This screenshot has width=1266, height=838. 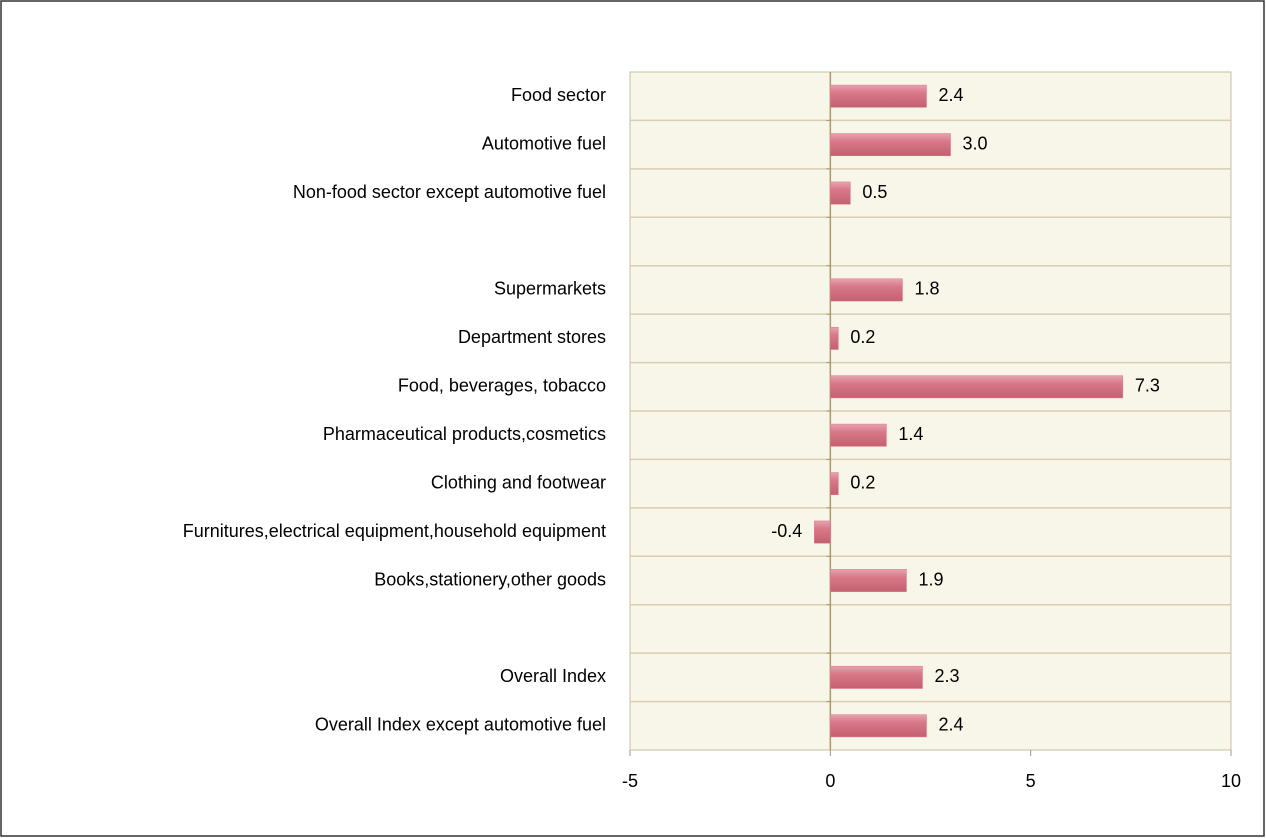 I want to click on data-label: 2.3, so click(x=946, y=676).